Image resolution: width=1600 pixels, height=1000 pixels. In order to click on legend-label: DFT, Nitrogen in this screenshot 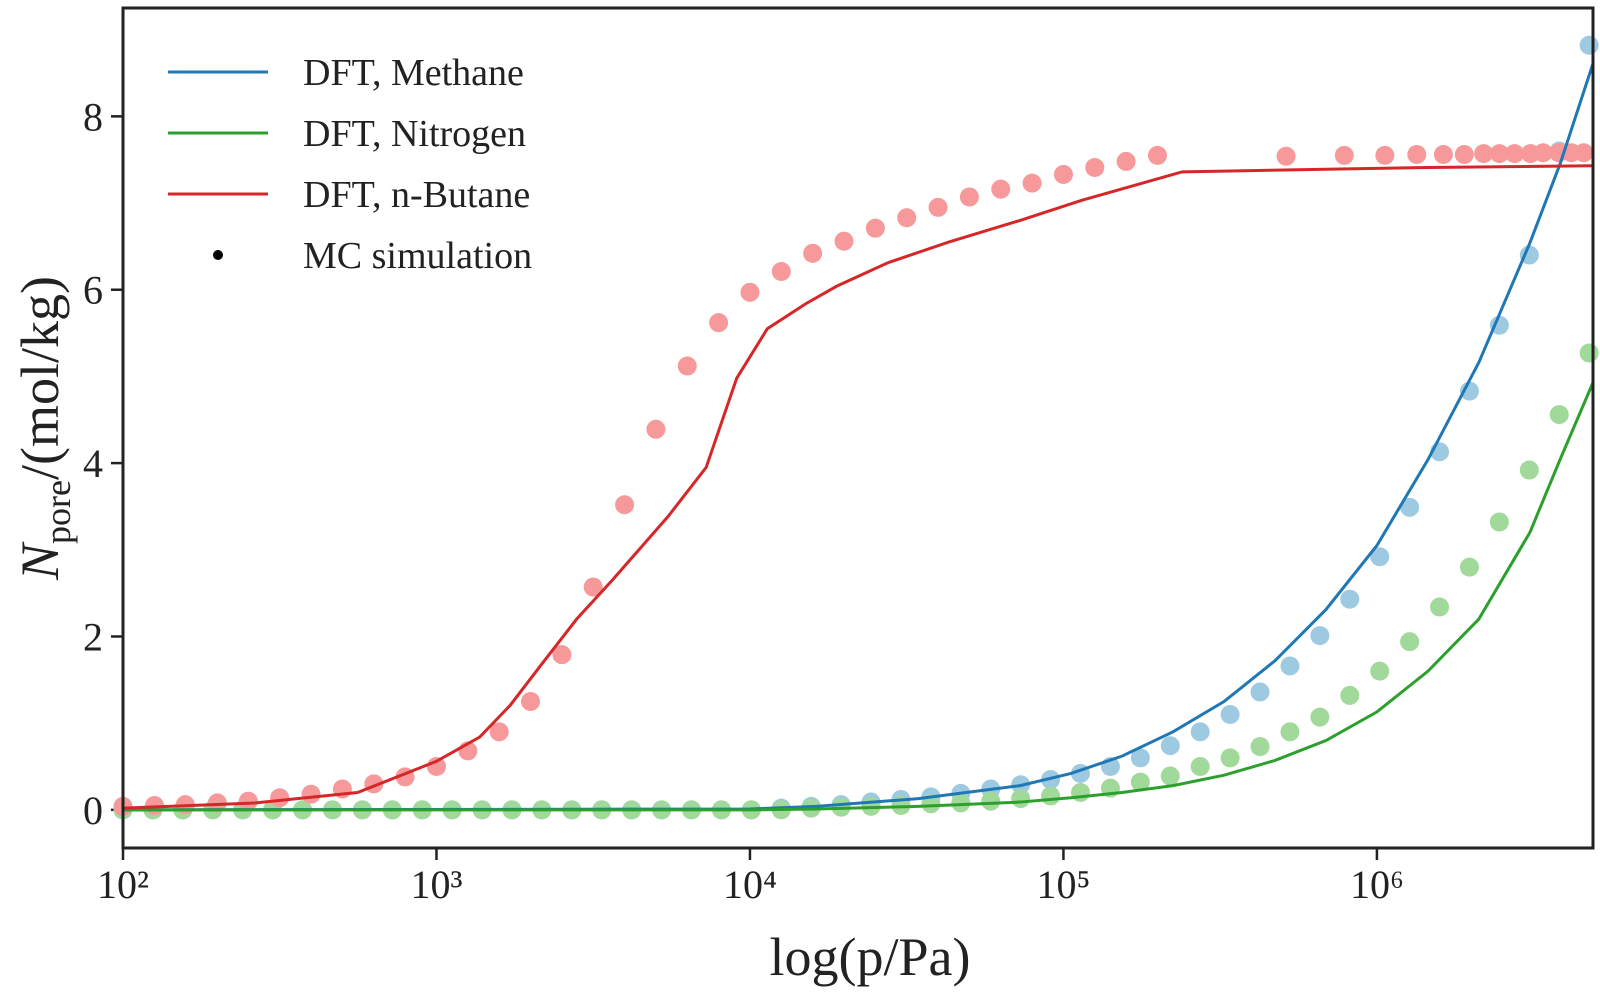, I will do `click(414, 134)`.